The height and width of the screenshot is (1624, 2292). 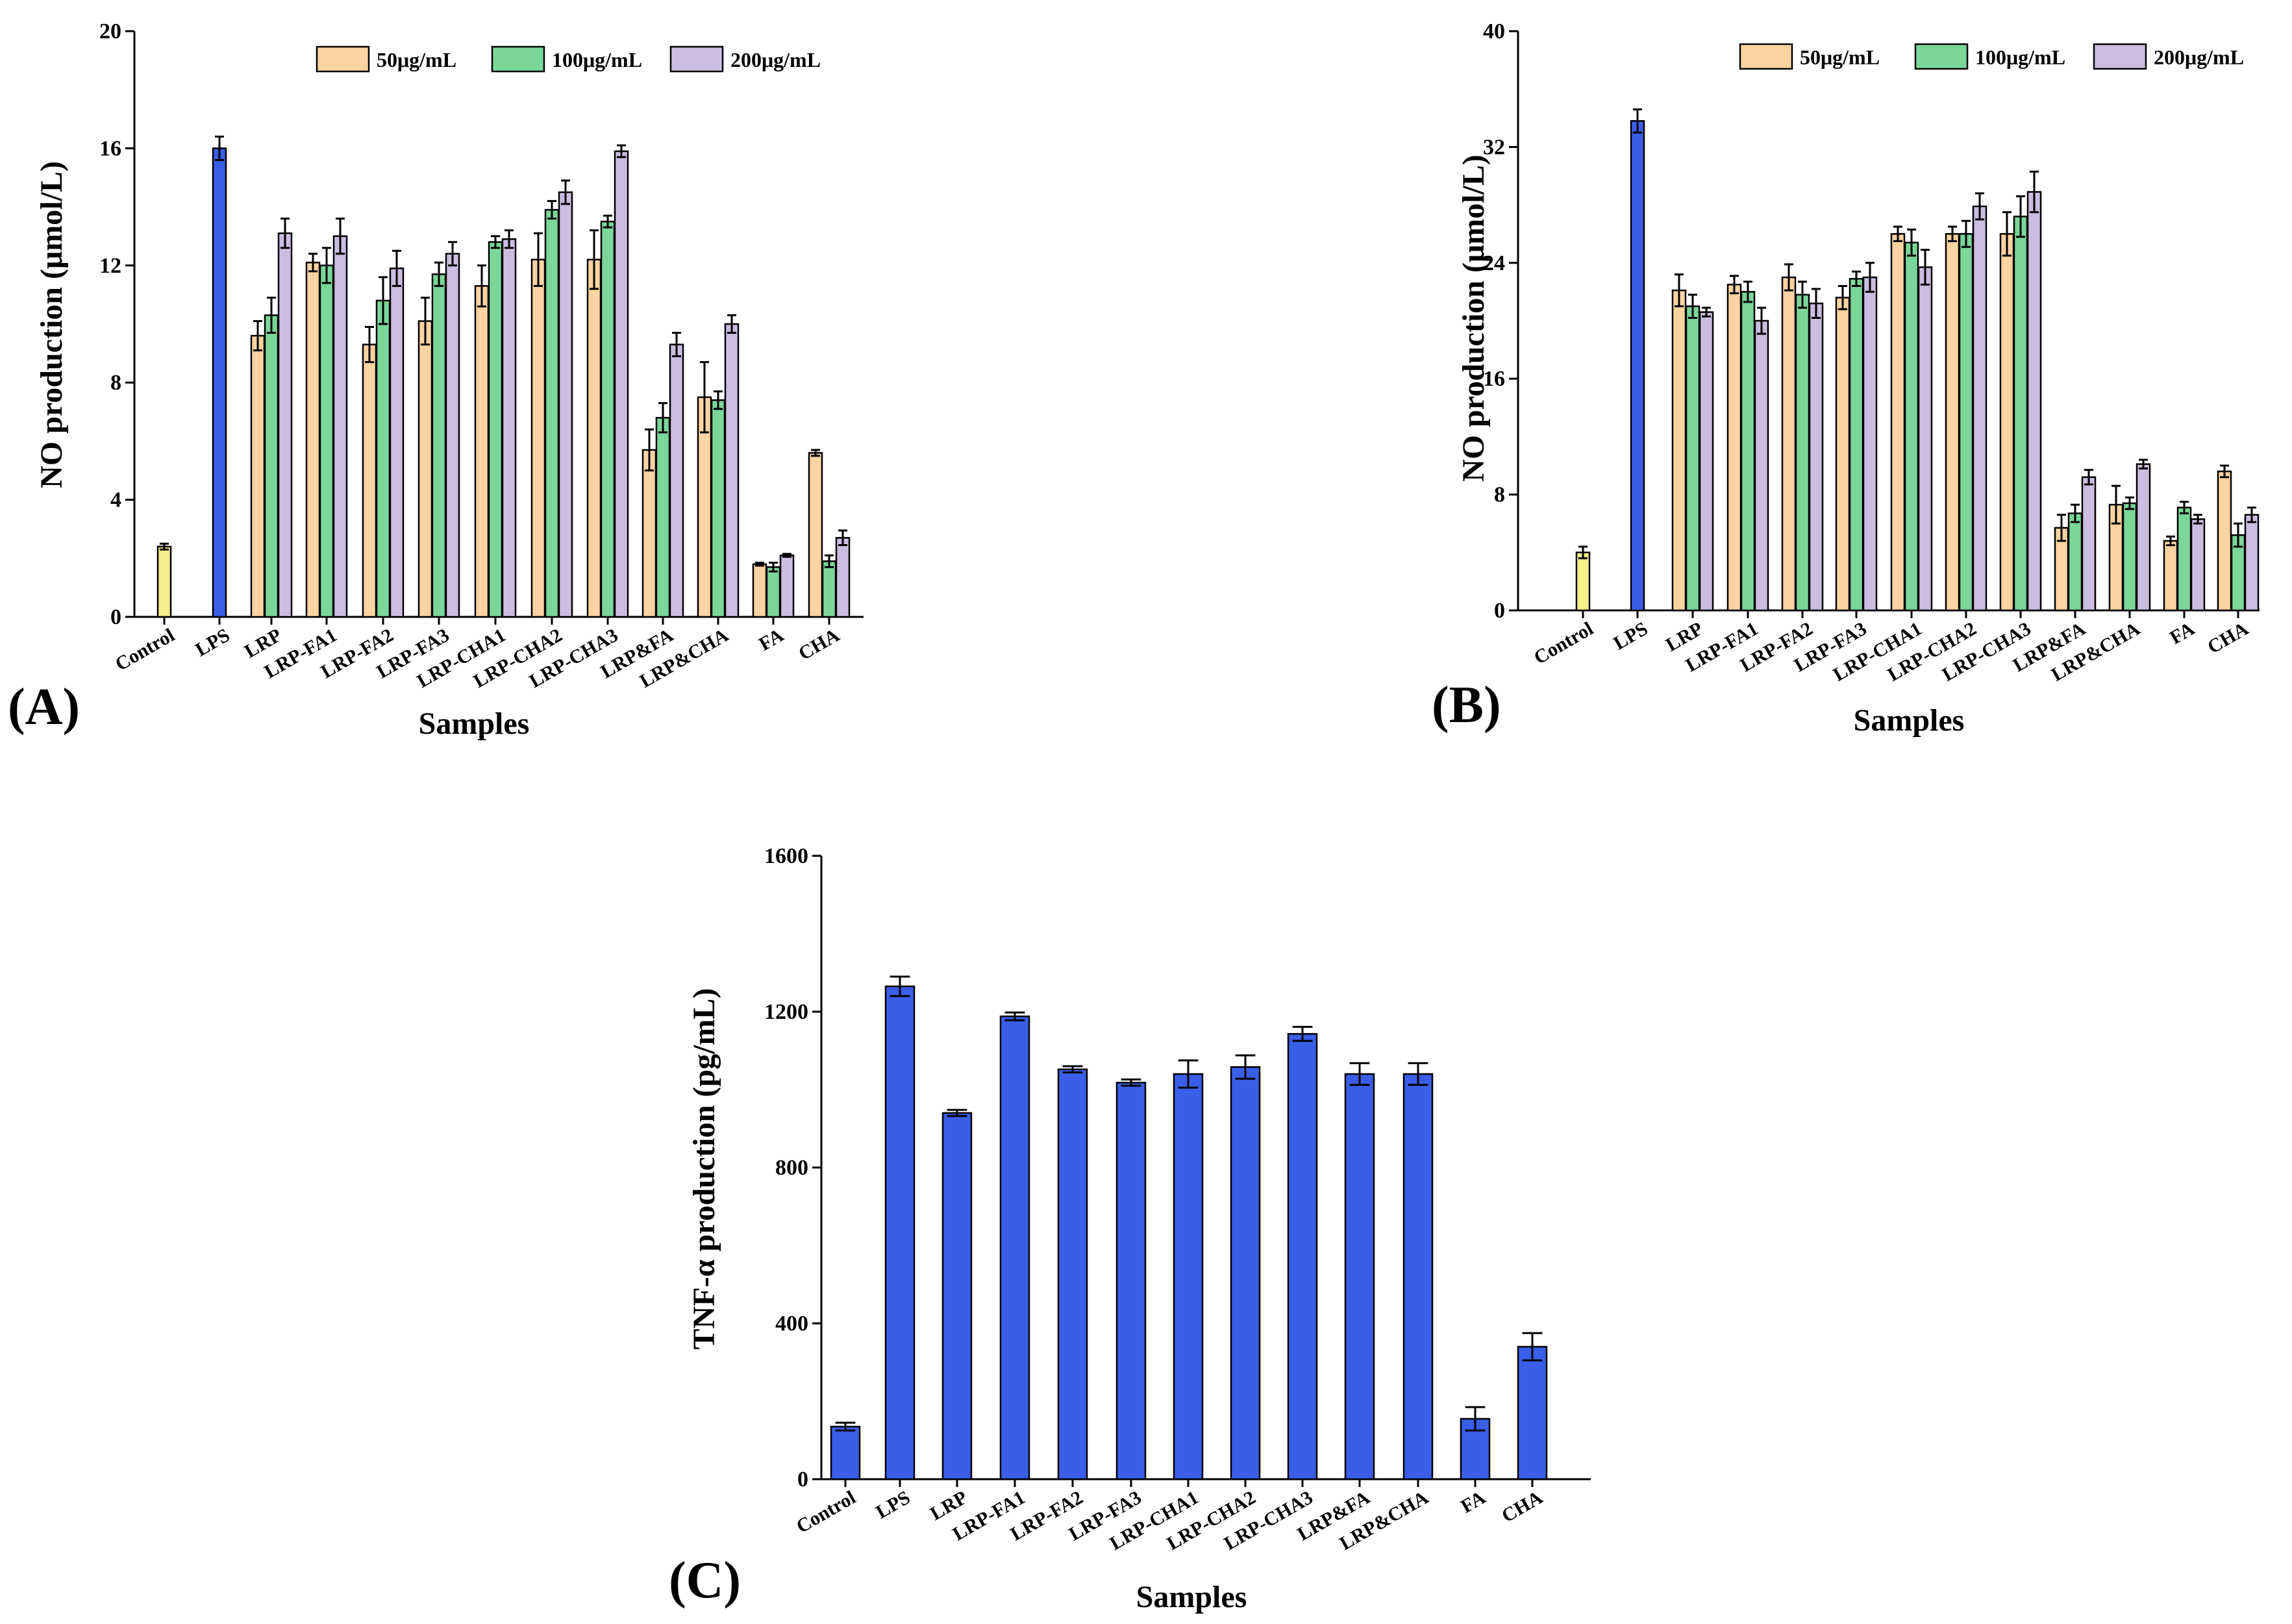 What do you see at coordinates (110, 148) in the screenshot?
I see `y-tick-label: 16` at bounding box center [110, 148].